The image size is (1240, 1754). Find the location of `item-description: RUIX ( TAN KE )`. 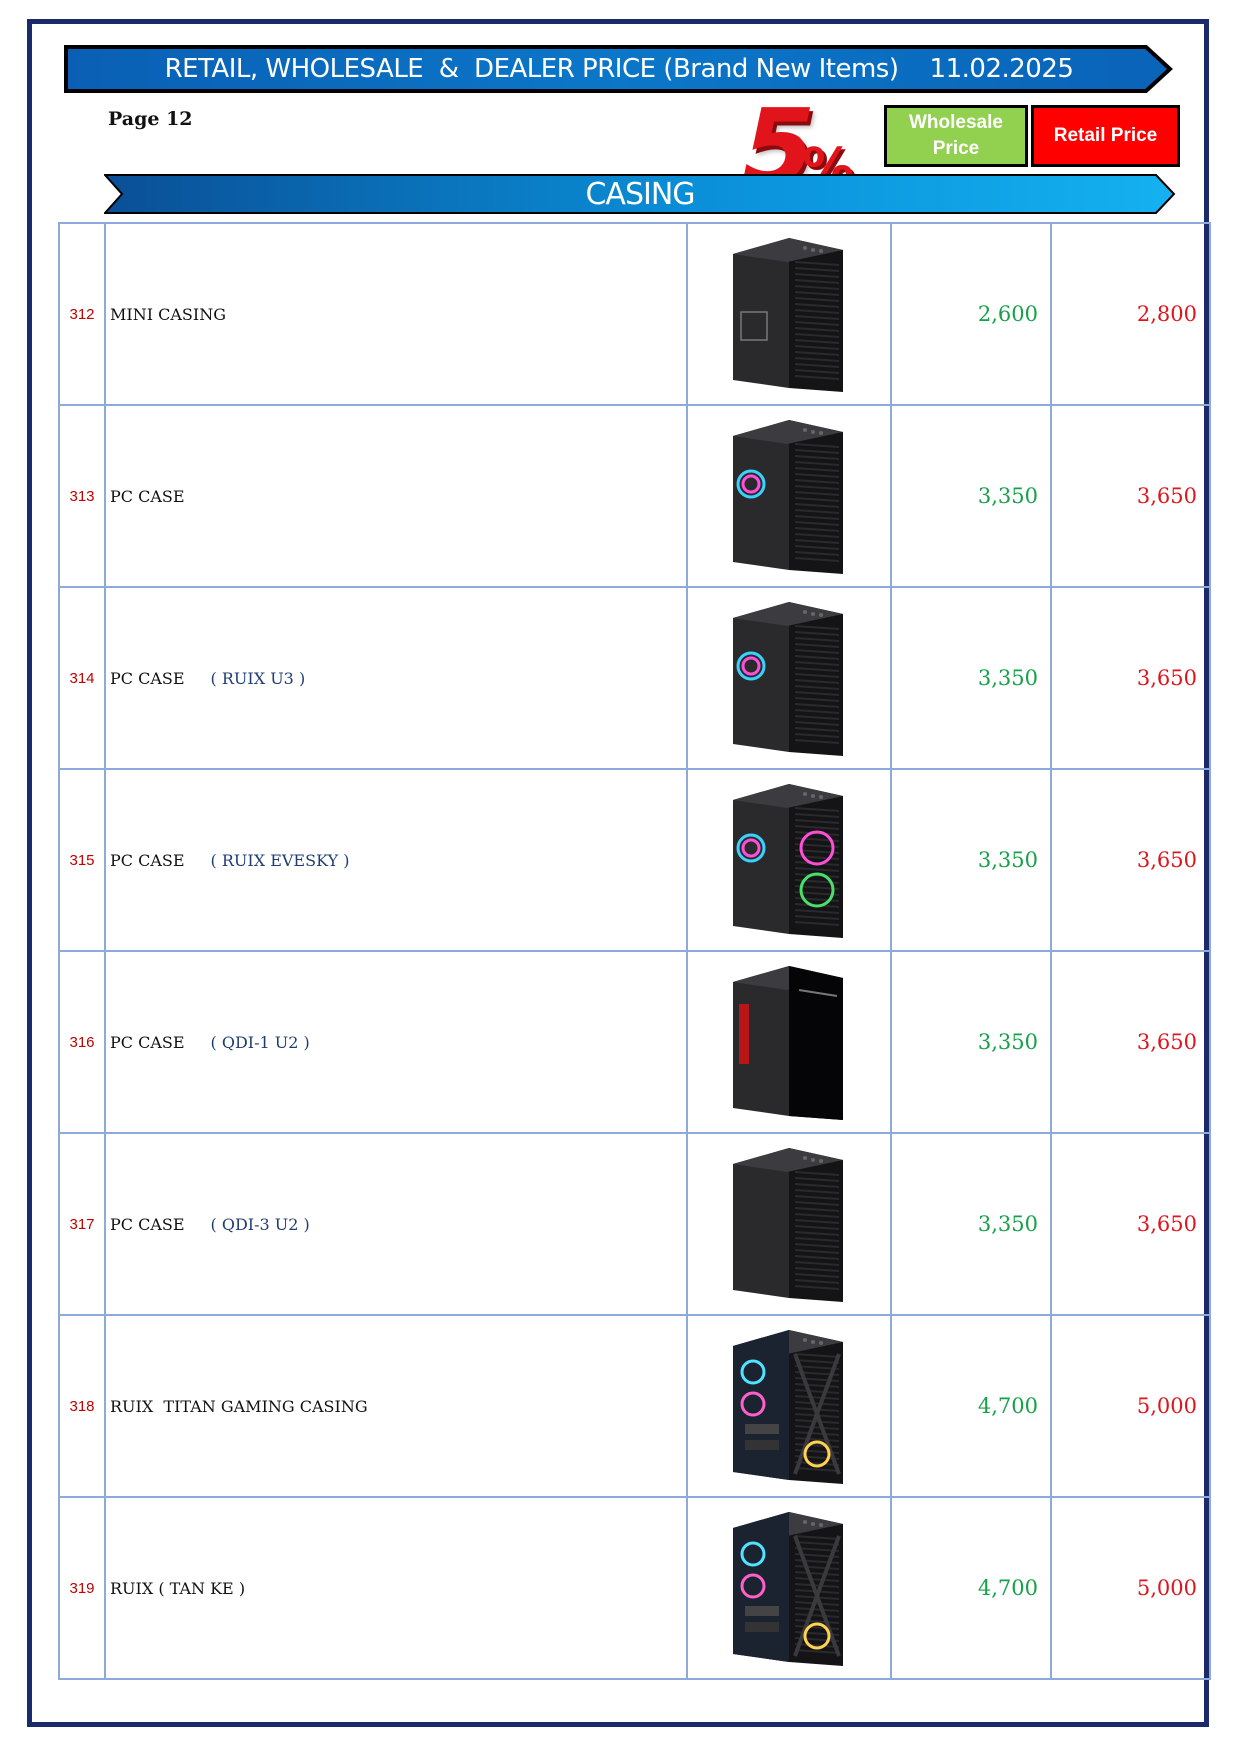

item-description: RUIX ( TAN KE ) is located at coordinates (396, 1588).